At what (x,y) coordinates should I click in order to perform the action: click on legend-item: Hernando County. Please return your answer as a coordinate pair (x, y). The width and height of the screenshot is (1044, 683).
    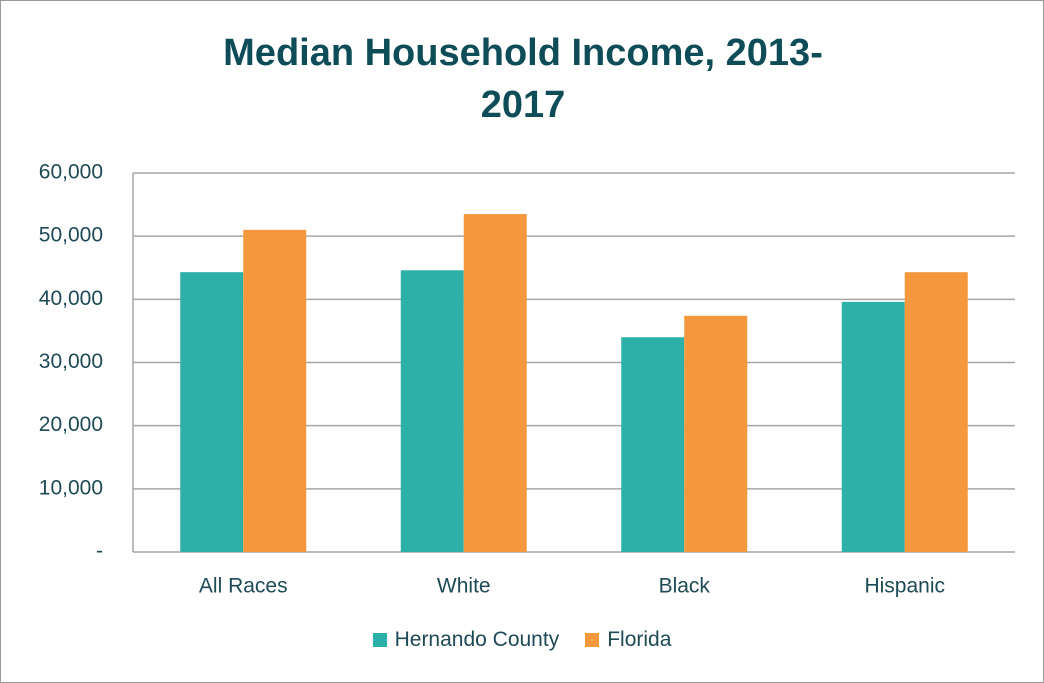
    Looking at the image, I should click on (466, 640).